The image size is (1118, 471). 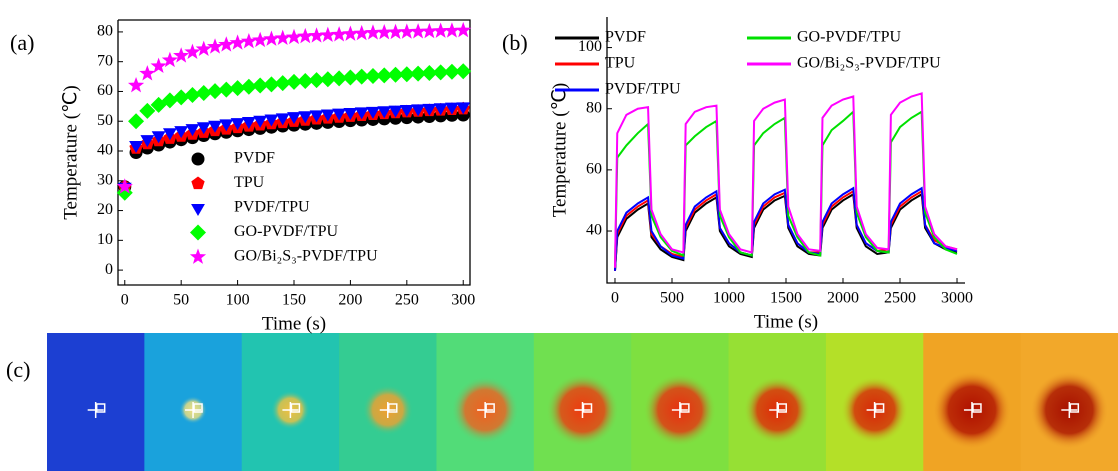 I want to click on x-tick-label: 2000, so click(x=843, y=298).